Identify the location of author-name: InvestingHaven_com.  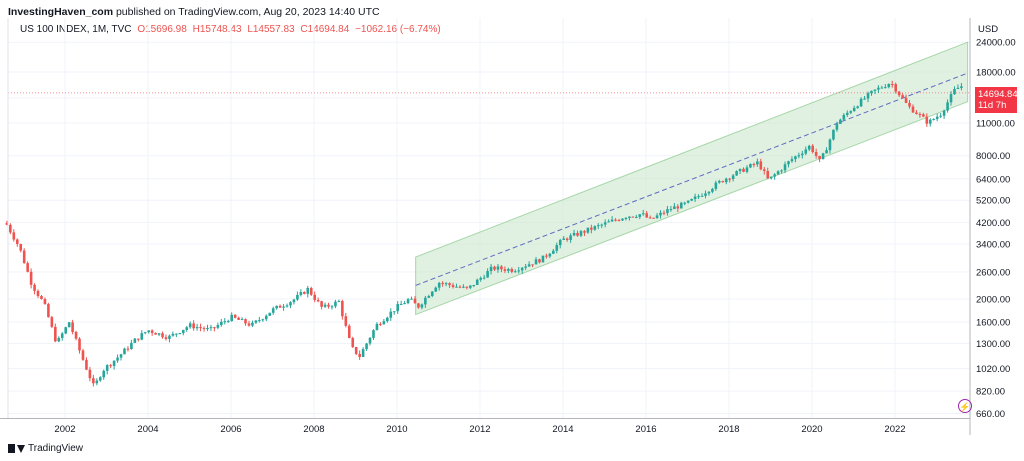
(61, 12).